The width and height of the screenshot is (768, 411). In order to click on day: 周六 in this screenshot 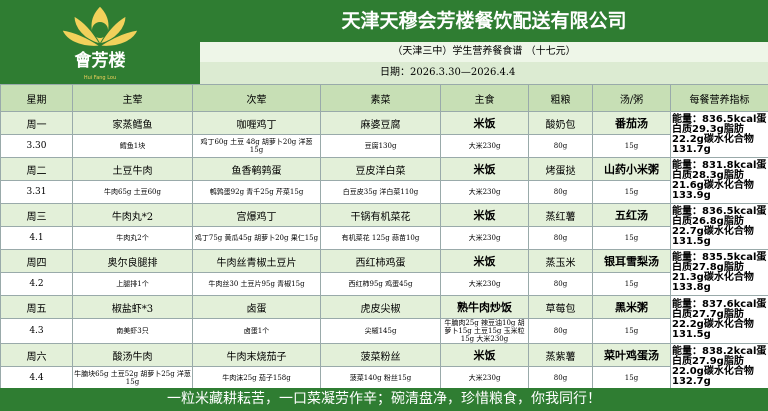, I will do `click(36, 355)`.